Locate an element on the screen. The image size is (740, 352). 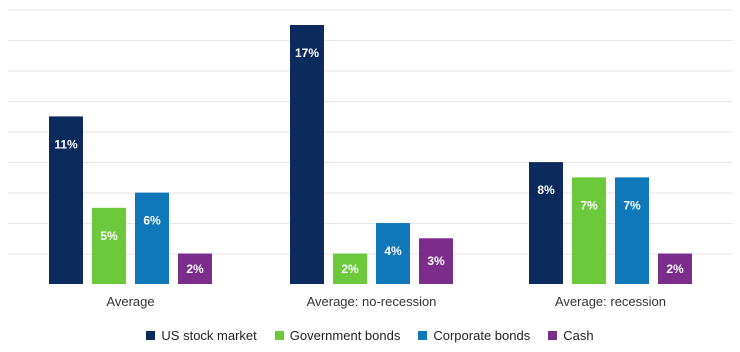
legend-label: US stock market is located at coordinates (209, 335).